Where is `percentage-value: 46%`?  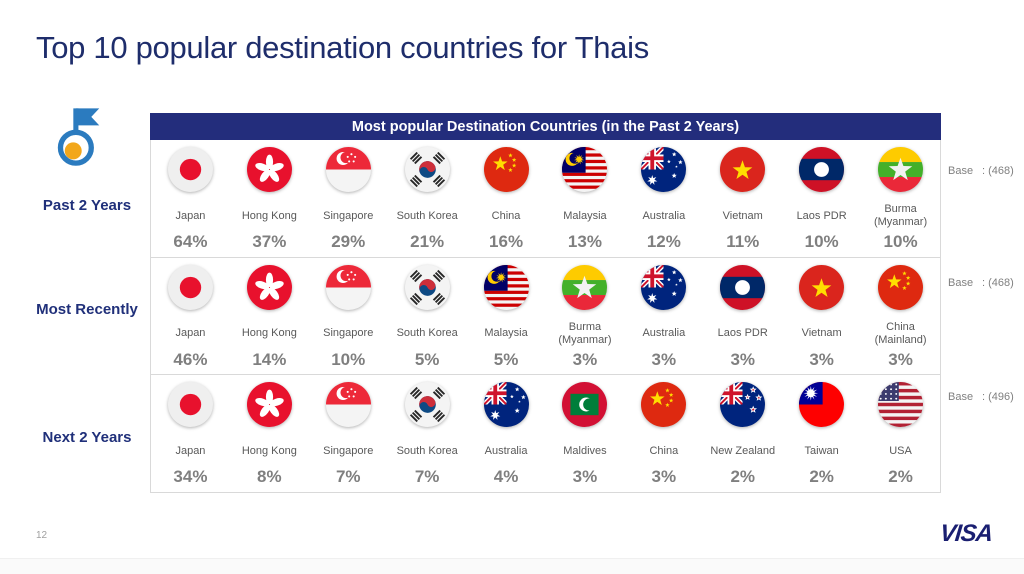
percentage-value: 46% is located at coordinates (190, 359).